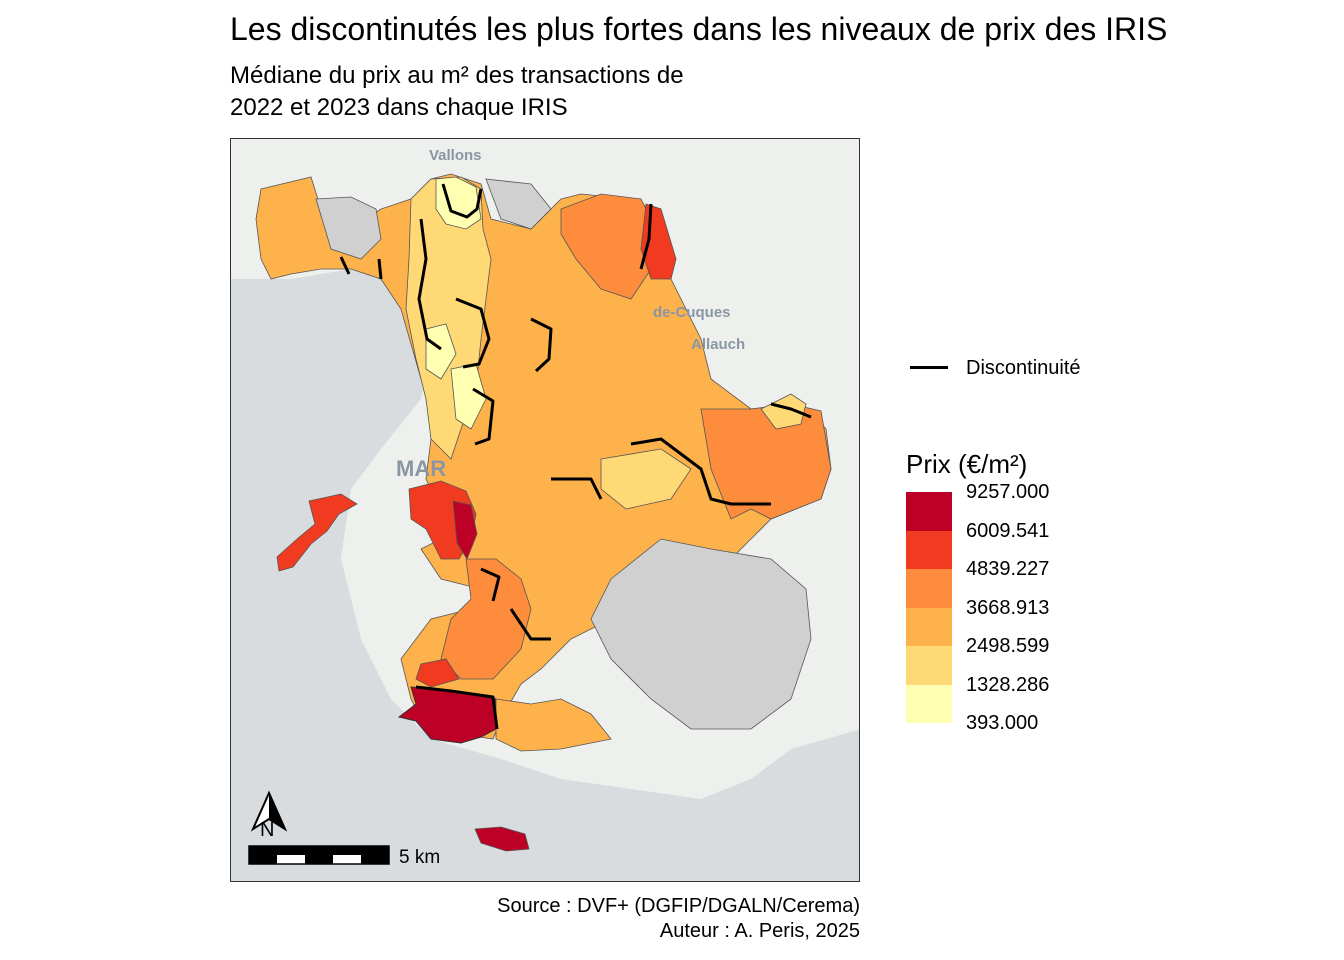 This screenshot has width=1344, height=960. Describe the element at coordinates (399, 107) in the screenshot. I see `subtitle-line-2: 2022 et 2023 dans chaque IRIS` at that location.